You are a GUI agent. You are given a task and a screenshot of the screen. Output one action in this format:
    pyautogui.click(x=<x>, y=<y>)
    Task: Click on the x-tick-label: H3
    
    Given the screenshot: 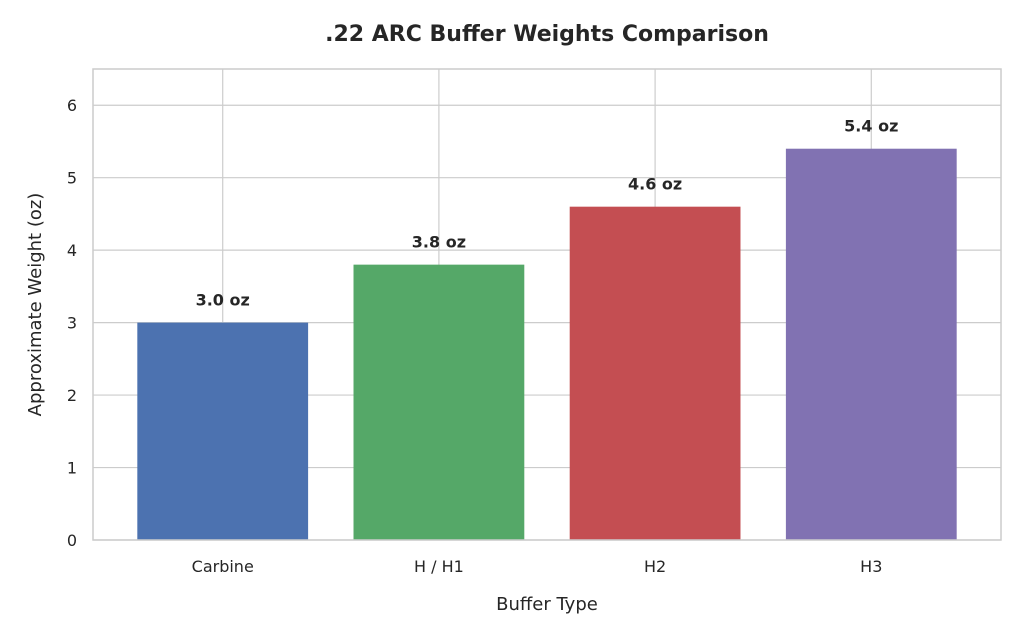 What is the action you would take?
    pyautogui.click(x=871, y=566)
    